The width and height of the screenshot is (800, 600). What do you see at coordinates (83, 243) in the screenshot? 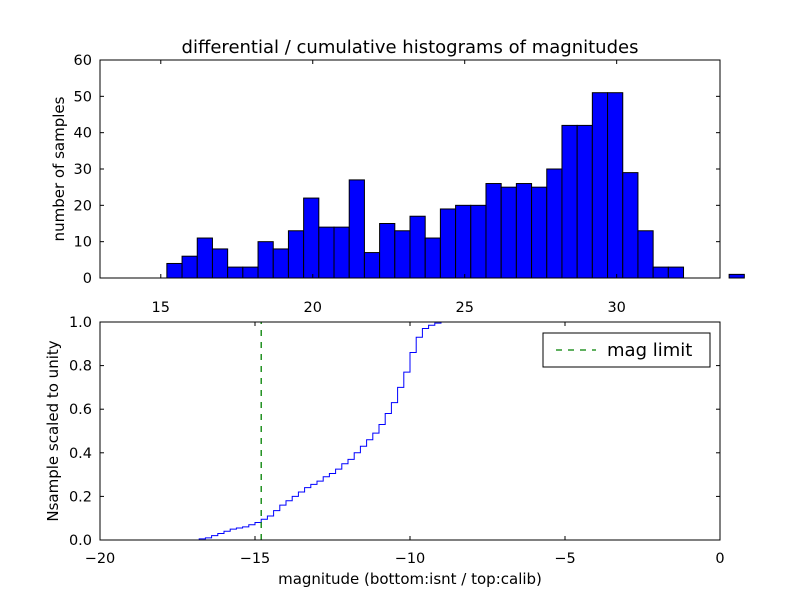
I see `top-y-tick-label: 10` at bounding box center [83, 243].